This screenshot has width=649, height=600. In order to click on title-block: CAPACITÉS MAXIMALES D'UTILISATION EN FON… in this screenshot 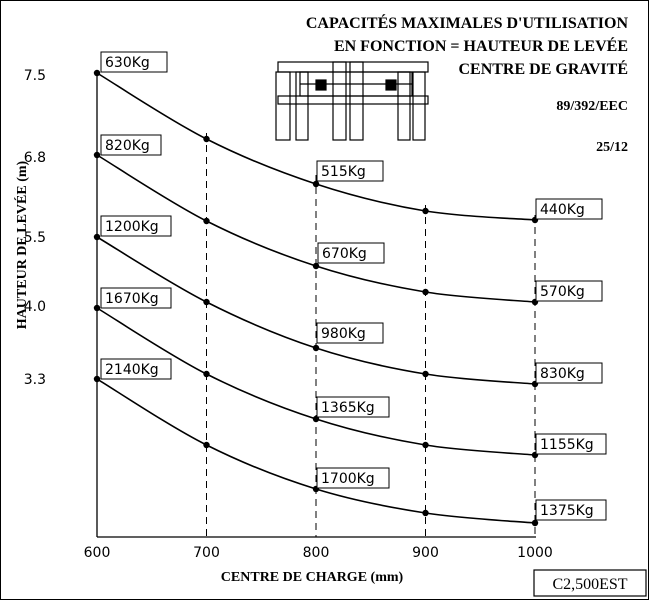, I will do `click(467, 45)`.